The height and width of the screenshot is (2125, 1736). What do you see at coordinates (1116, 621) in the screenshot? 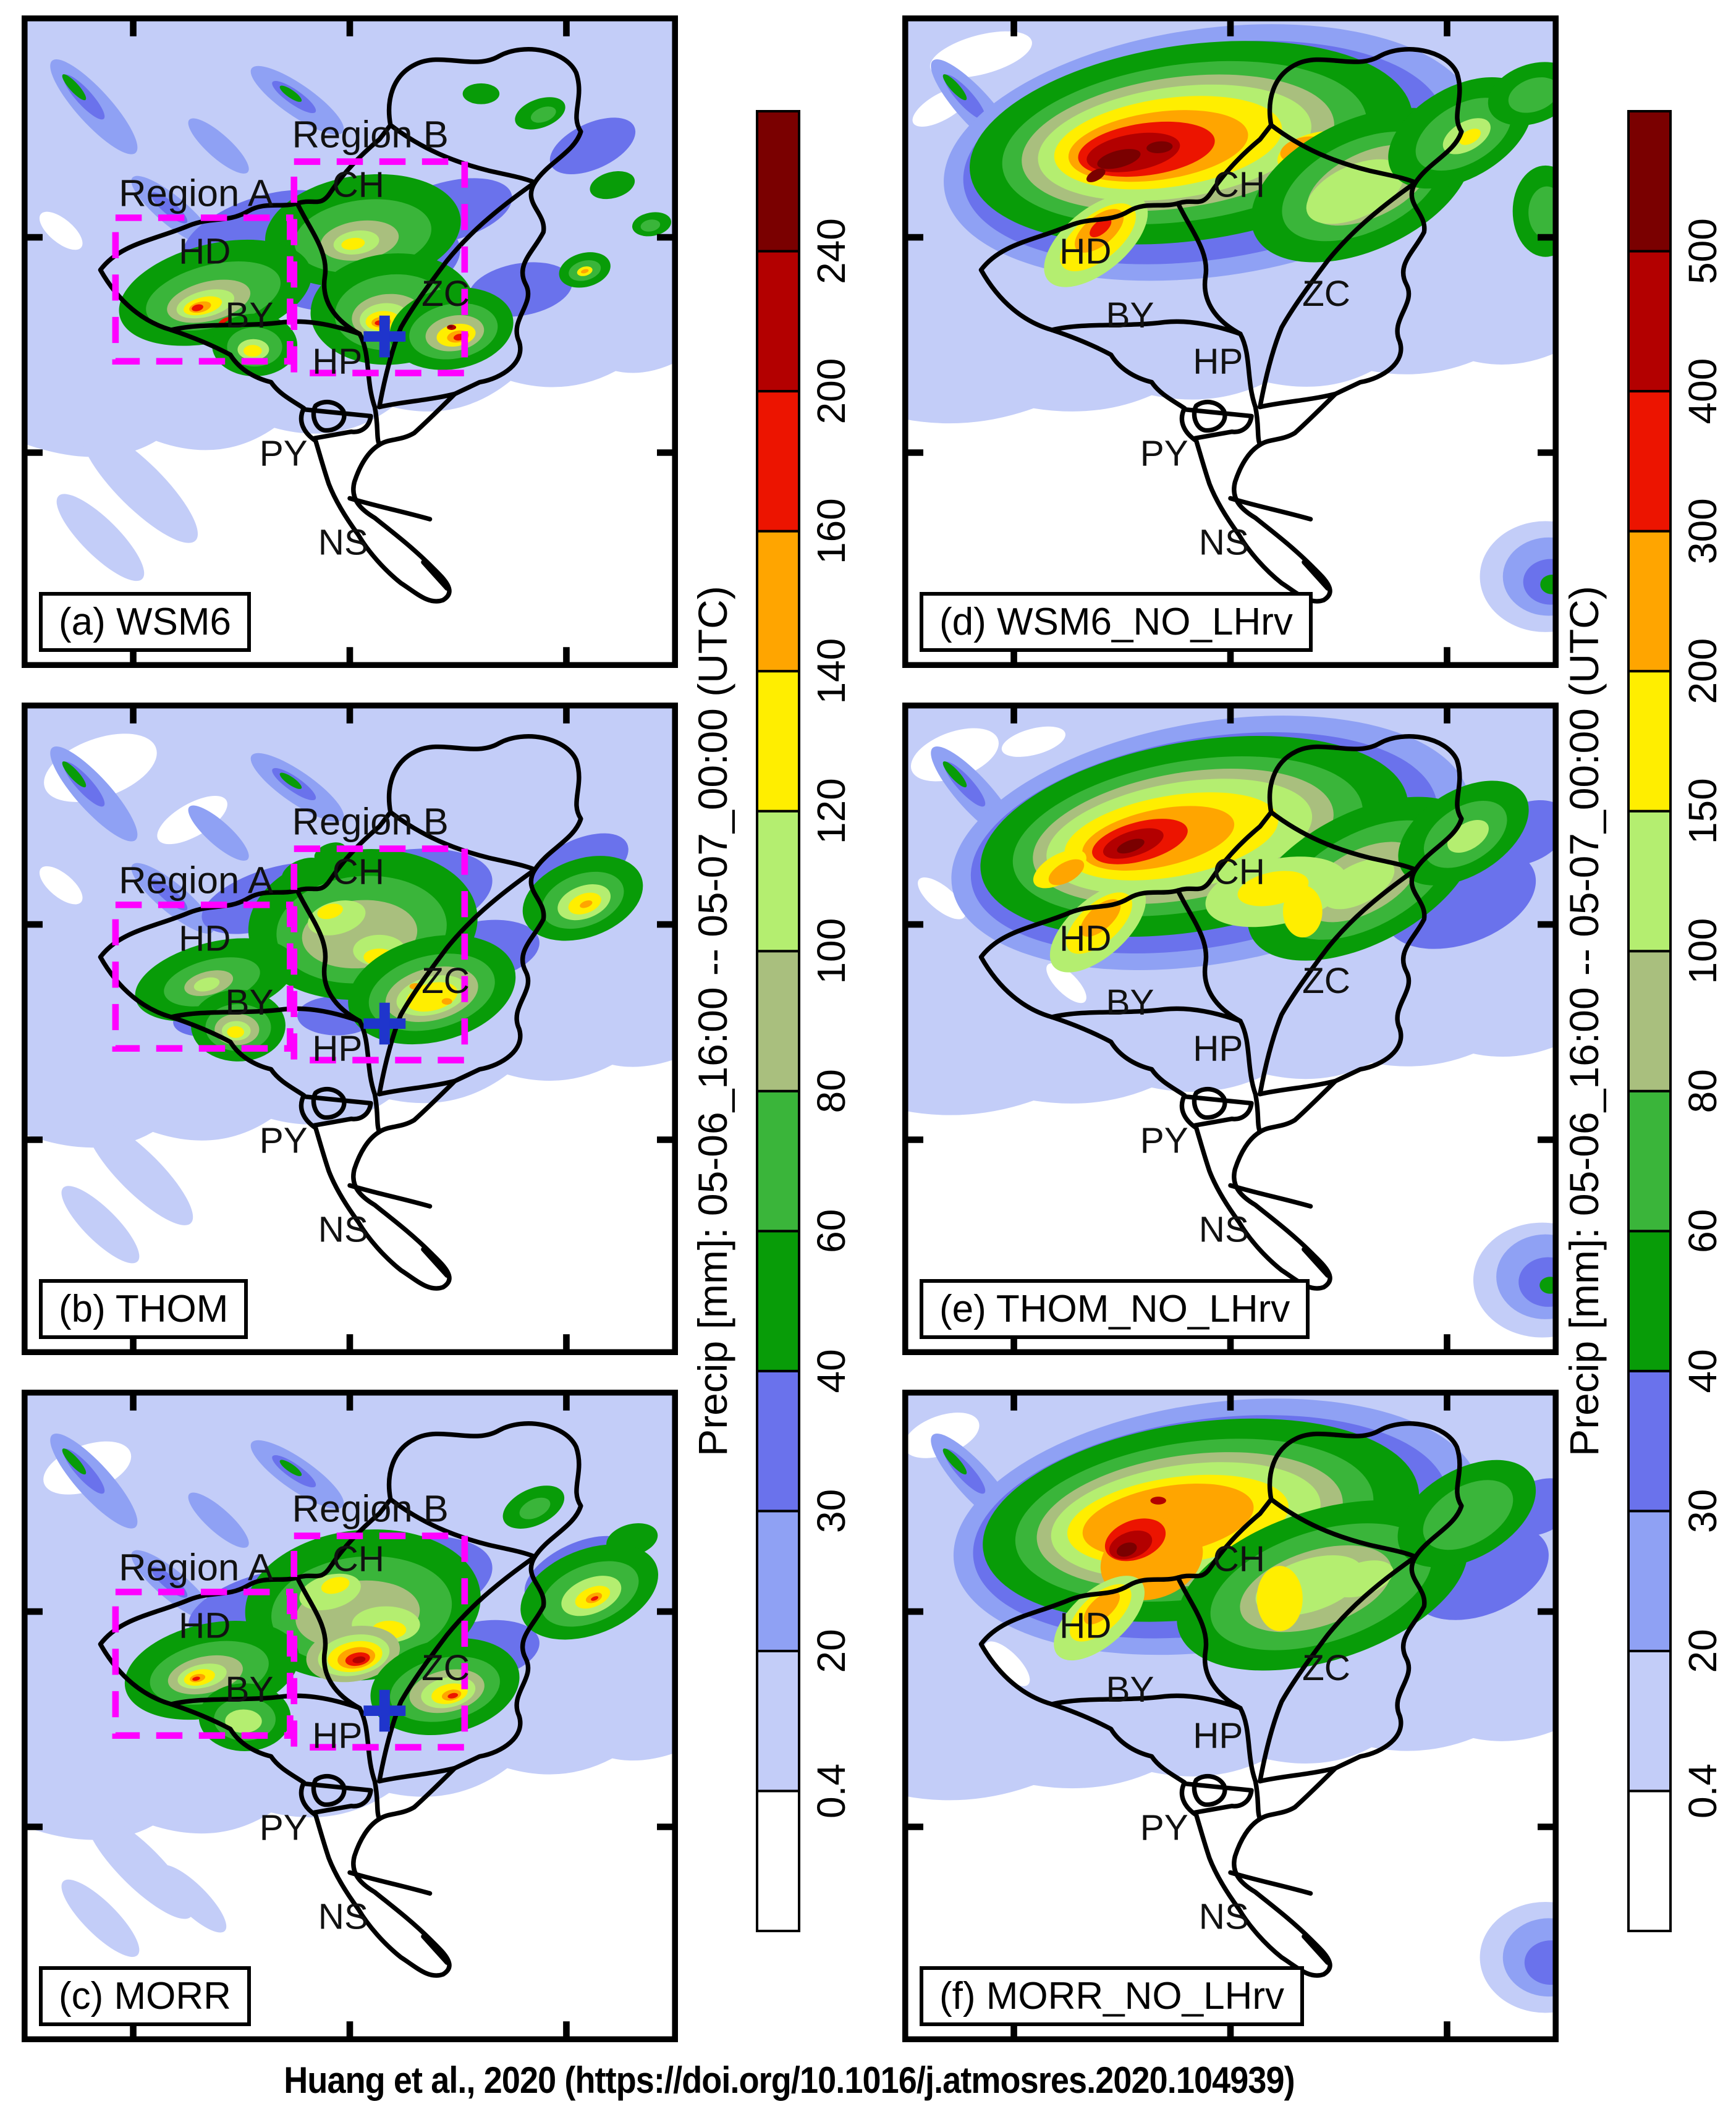
I see `panel-d-label: (d) WSM6_NO_LHrv` at bounding box center [1116, 621].